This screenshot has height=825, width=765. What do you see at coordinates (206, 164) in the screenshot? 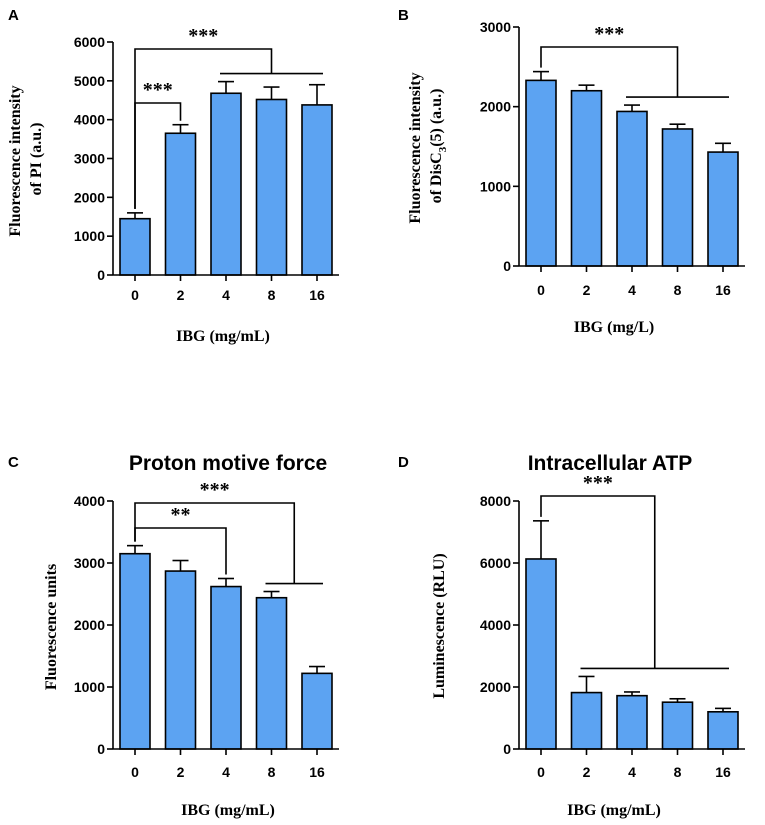
I see `plot-a: 0 1000 2000 3000 4000 5000 6000 0 2 4 8 16 *** ***` at bounding box center [206, 164].